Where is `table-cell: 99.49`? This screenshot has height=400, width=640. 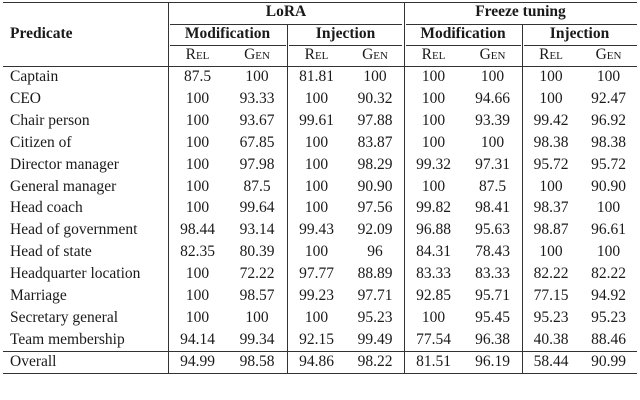 table-cell: 99.49 is located at coordinates (375, 339).